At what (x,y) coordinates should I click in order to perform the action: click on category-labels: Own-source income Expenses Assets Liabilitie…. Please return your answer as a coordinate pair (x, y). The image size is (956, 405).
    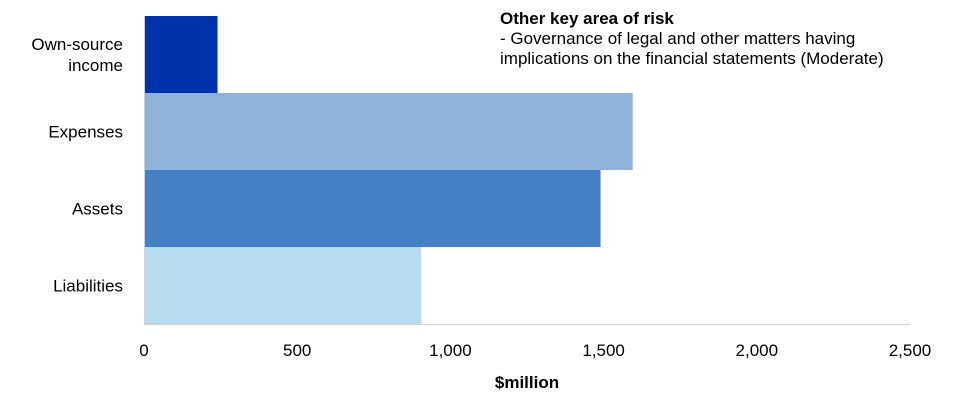
    Looking at the image, I should click on (77, 165).